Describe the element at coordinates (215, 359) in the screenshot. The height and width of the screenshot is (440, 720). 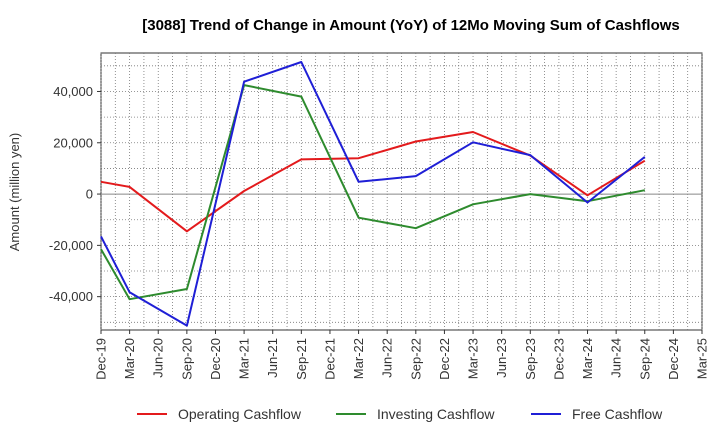
I see `x-tick-label: Dec-20` at that location.